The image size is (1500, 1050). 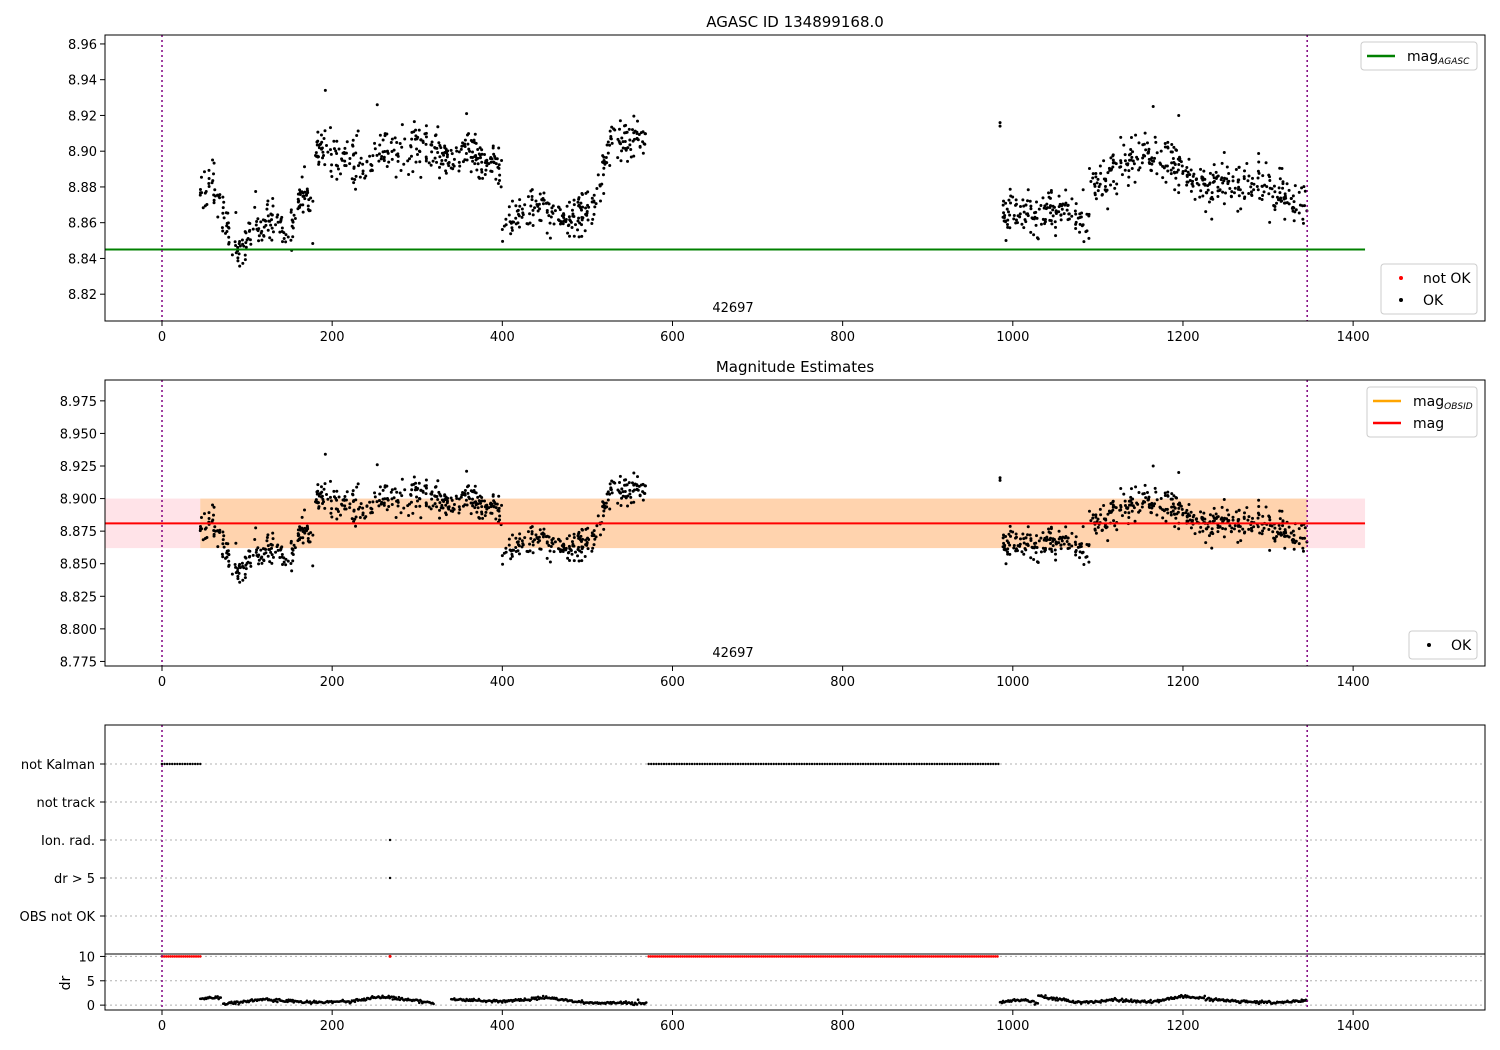 What do you see at coordinates (1182, 1026) in the screenshot?
I see `x-tick-label: 1200` at bounding box center [1182, 1026].